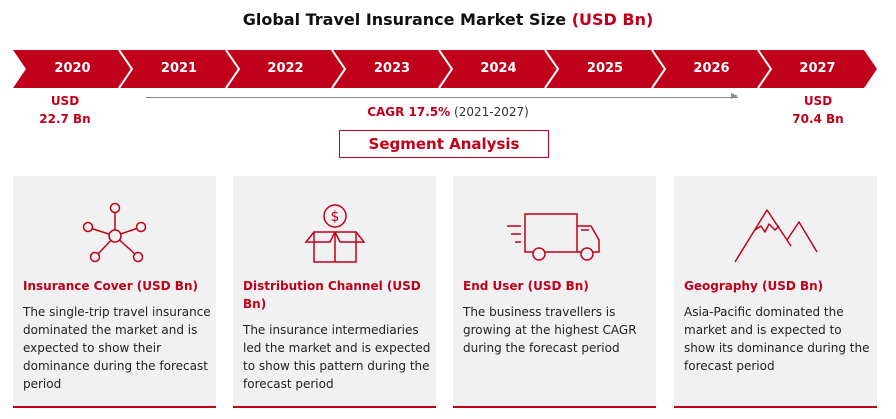  Describe the element at coordinates (818, 101) in the screenshot. I see `end-currency: USD` at that location.